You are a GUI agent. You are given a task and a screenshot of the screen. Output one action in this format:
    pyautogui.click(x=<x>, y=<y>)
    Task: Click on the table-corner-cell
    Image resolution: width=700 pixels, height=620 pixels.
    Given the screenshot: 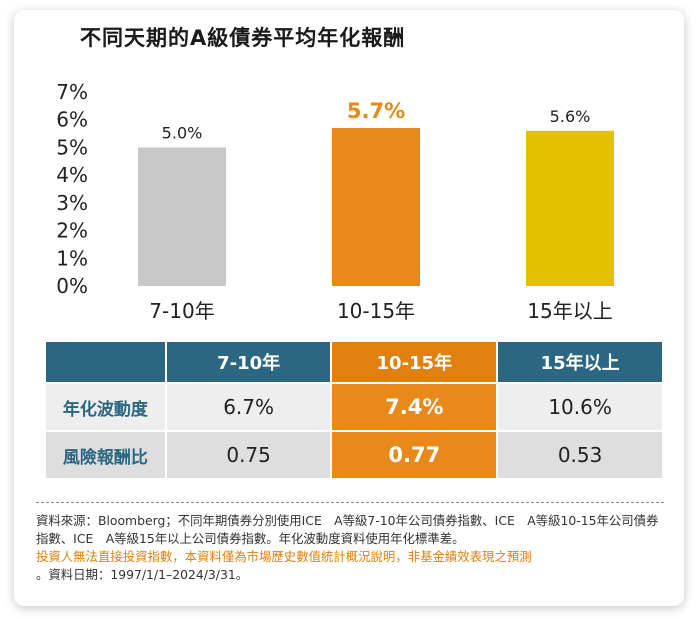 What is the action you would take?
    pyautogui.click(x=106, y=362)
    